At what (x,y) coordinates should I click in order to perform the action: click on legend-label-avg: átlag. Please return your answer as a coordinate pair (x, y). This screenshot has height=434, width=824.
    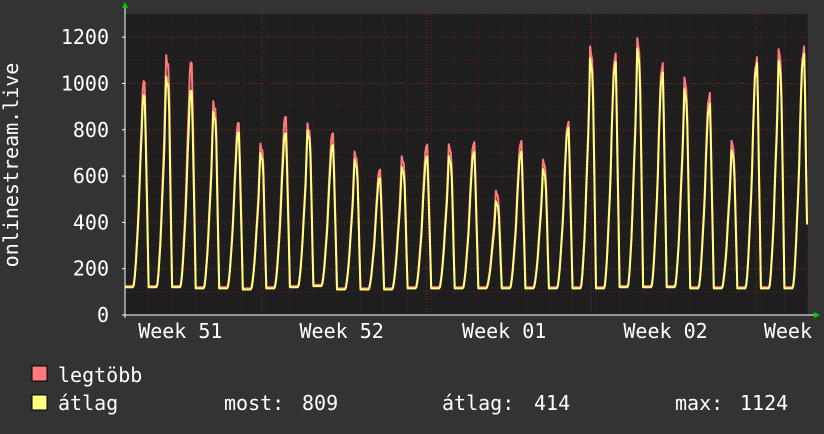
    Looking at the image, I should click on (88, 403).